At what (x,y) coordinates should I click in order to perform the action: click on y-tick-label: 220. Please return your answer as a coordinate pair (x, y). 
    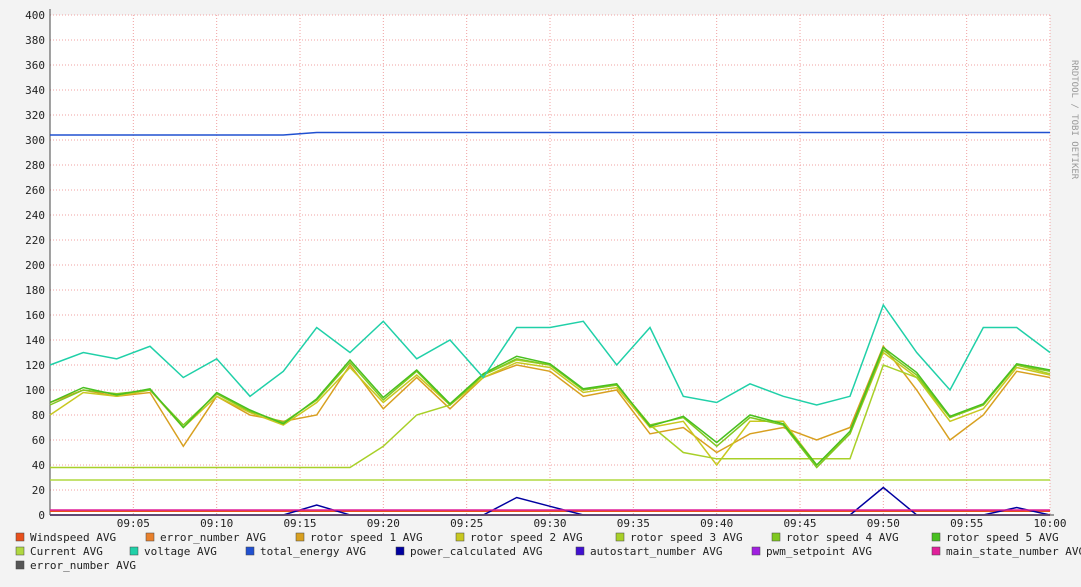
    Looking at the image, I should click on (35, 240).